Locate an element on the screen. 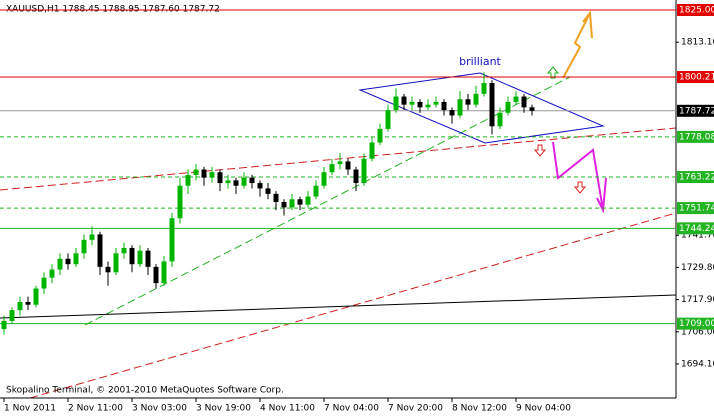  down-arrow is located at coordinates (580, 187).